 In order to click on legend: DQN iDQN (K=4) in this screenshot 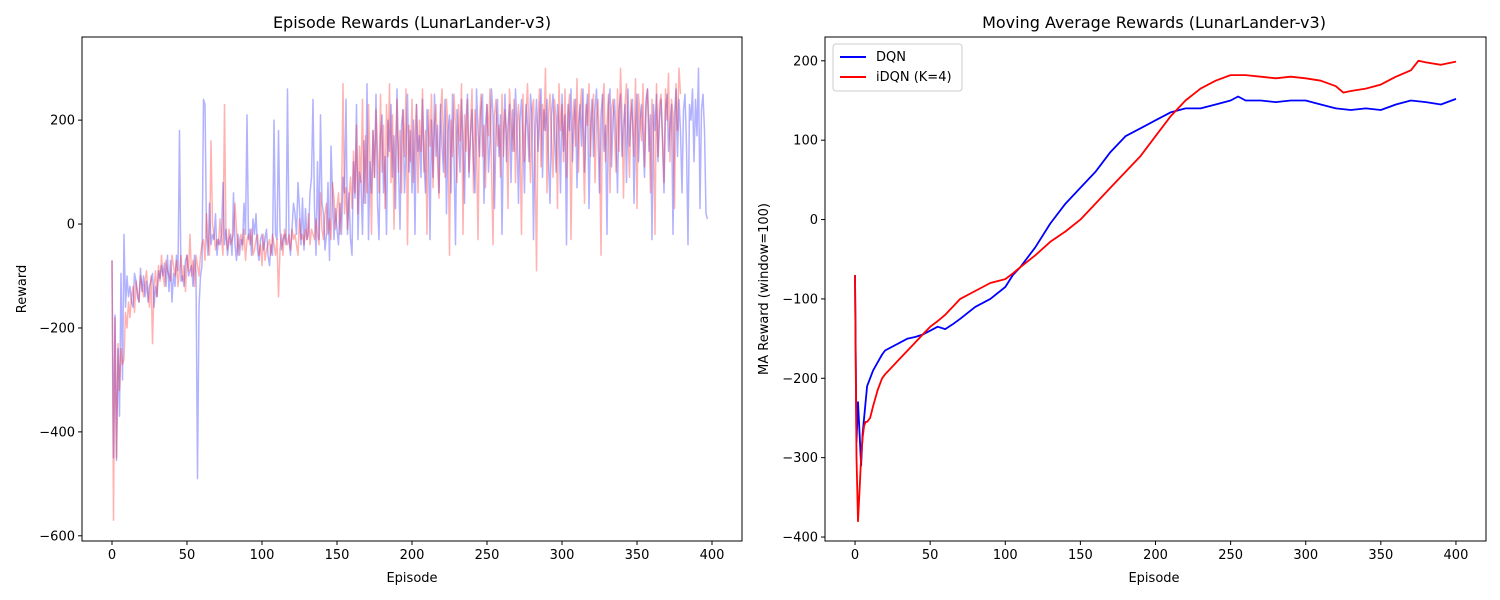, I will do `click(897, 67)`.